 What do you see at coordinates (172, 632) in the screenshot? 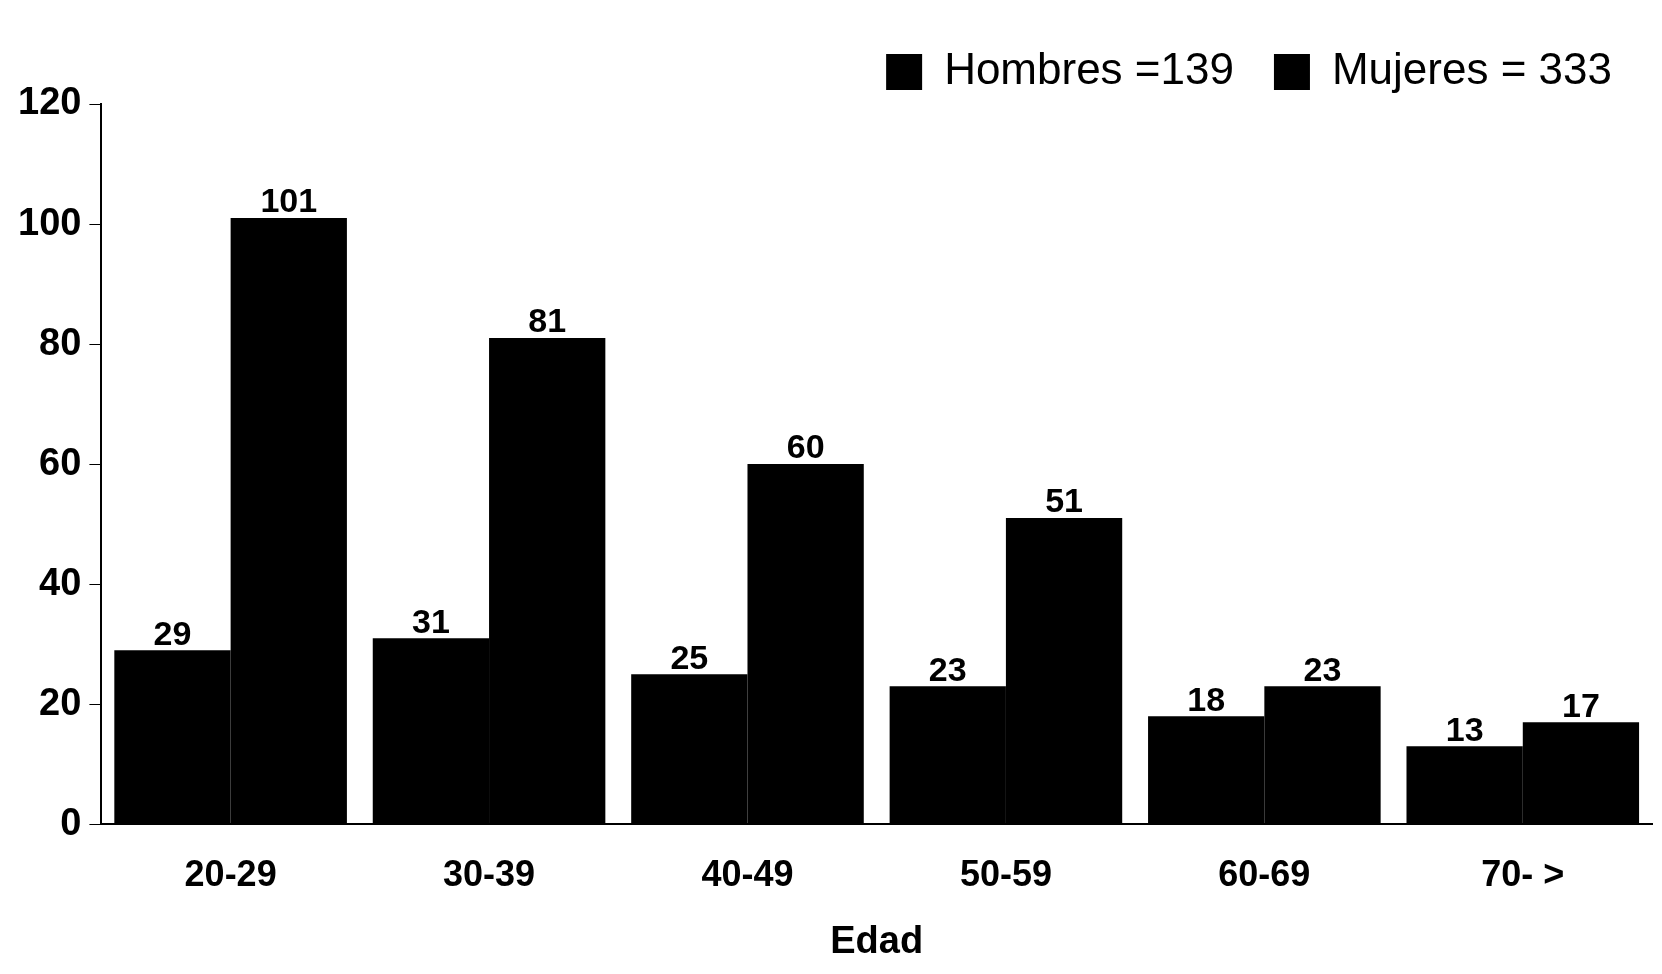
I see `data-label: 29` at bounding box center [172, 632].